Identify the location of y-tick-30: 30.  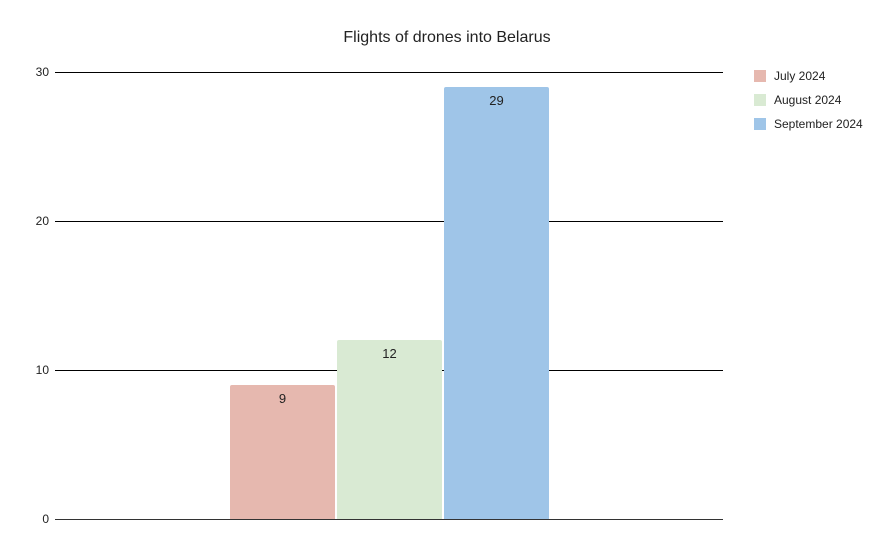
(42, 72).